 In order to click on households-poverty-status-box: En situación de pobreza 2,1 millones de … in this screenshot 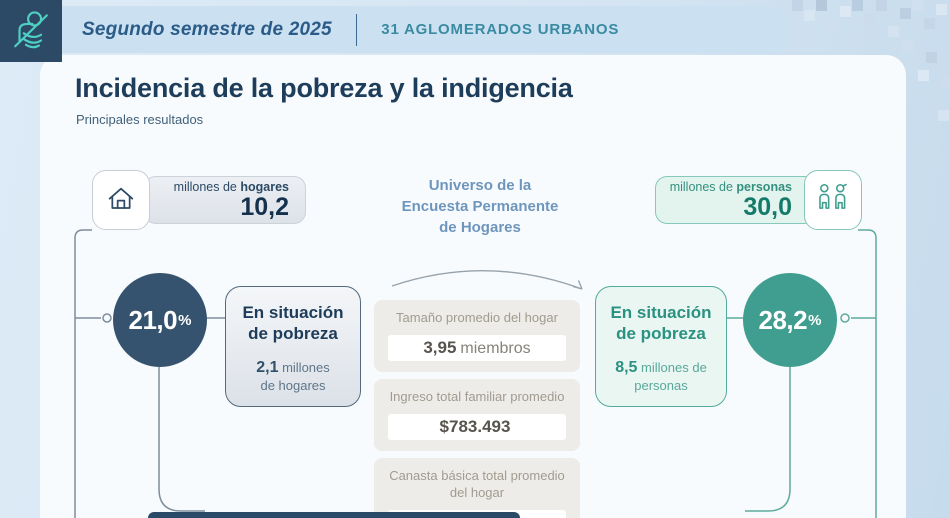, I will do `click(293, 346)`.